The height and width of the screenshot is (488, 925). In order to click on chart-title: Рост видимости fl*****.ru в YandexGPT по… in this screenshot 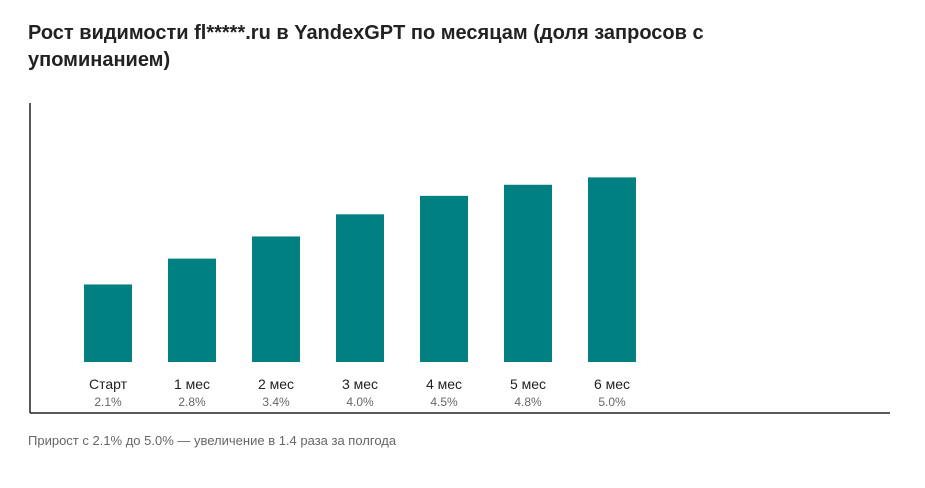, I will do `click(366, 46)`.